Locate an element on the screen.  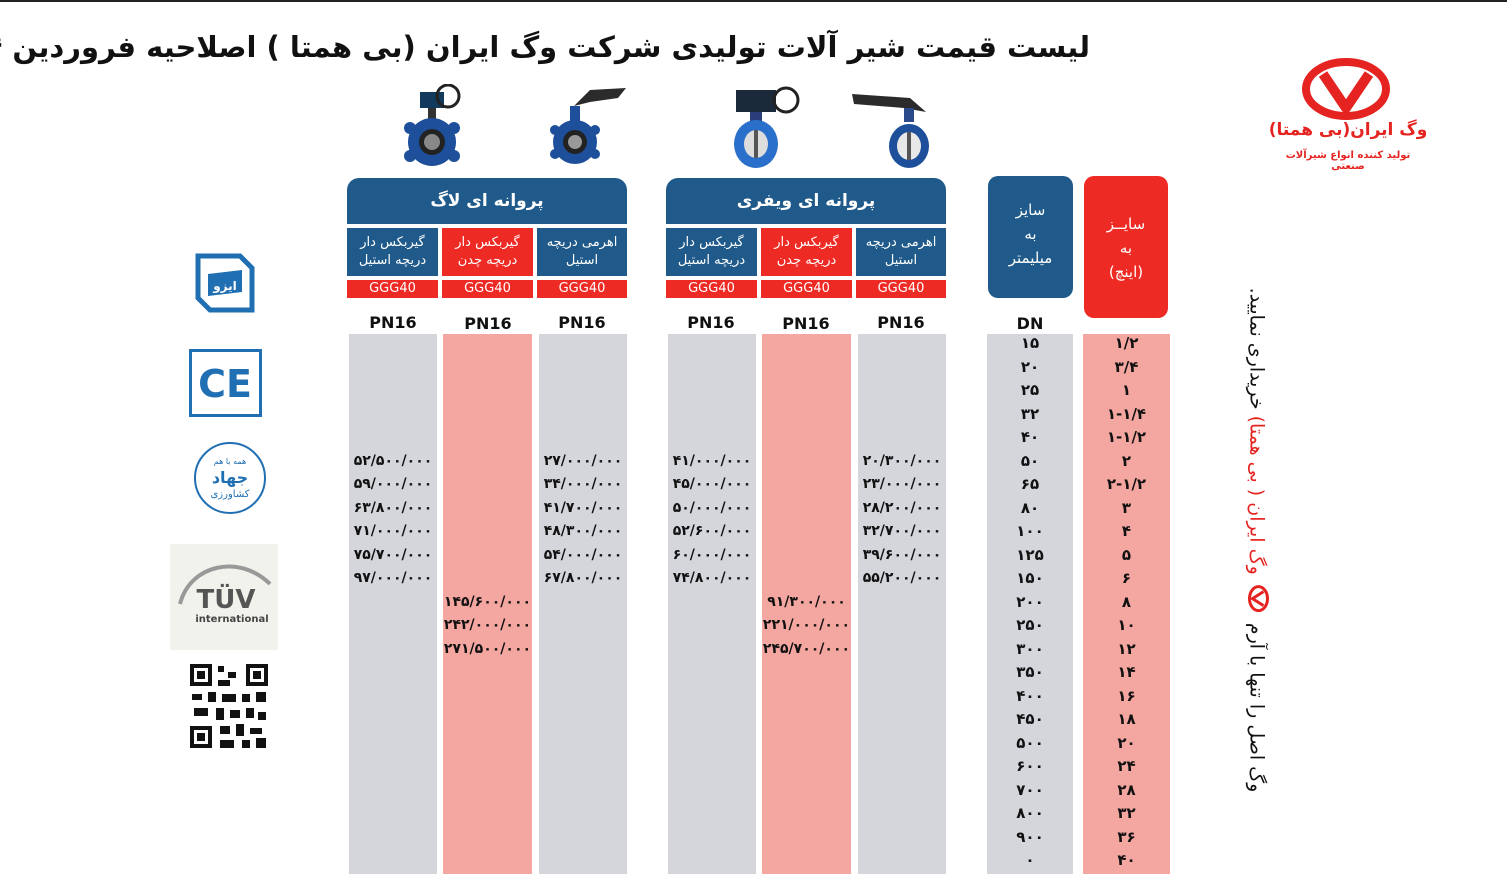
price-column-wafer-gearbox-iron: ۹۱/۳۰۰/۰۰۰ ۲۲۱/۰۰۰/۰۰۰ ۲۴۵/۷۰۰/۰۰۰ is located at coordinates (806, 604).